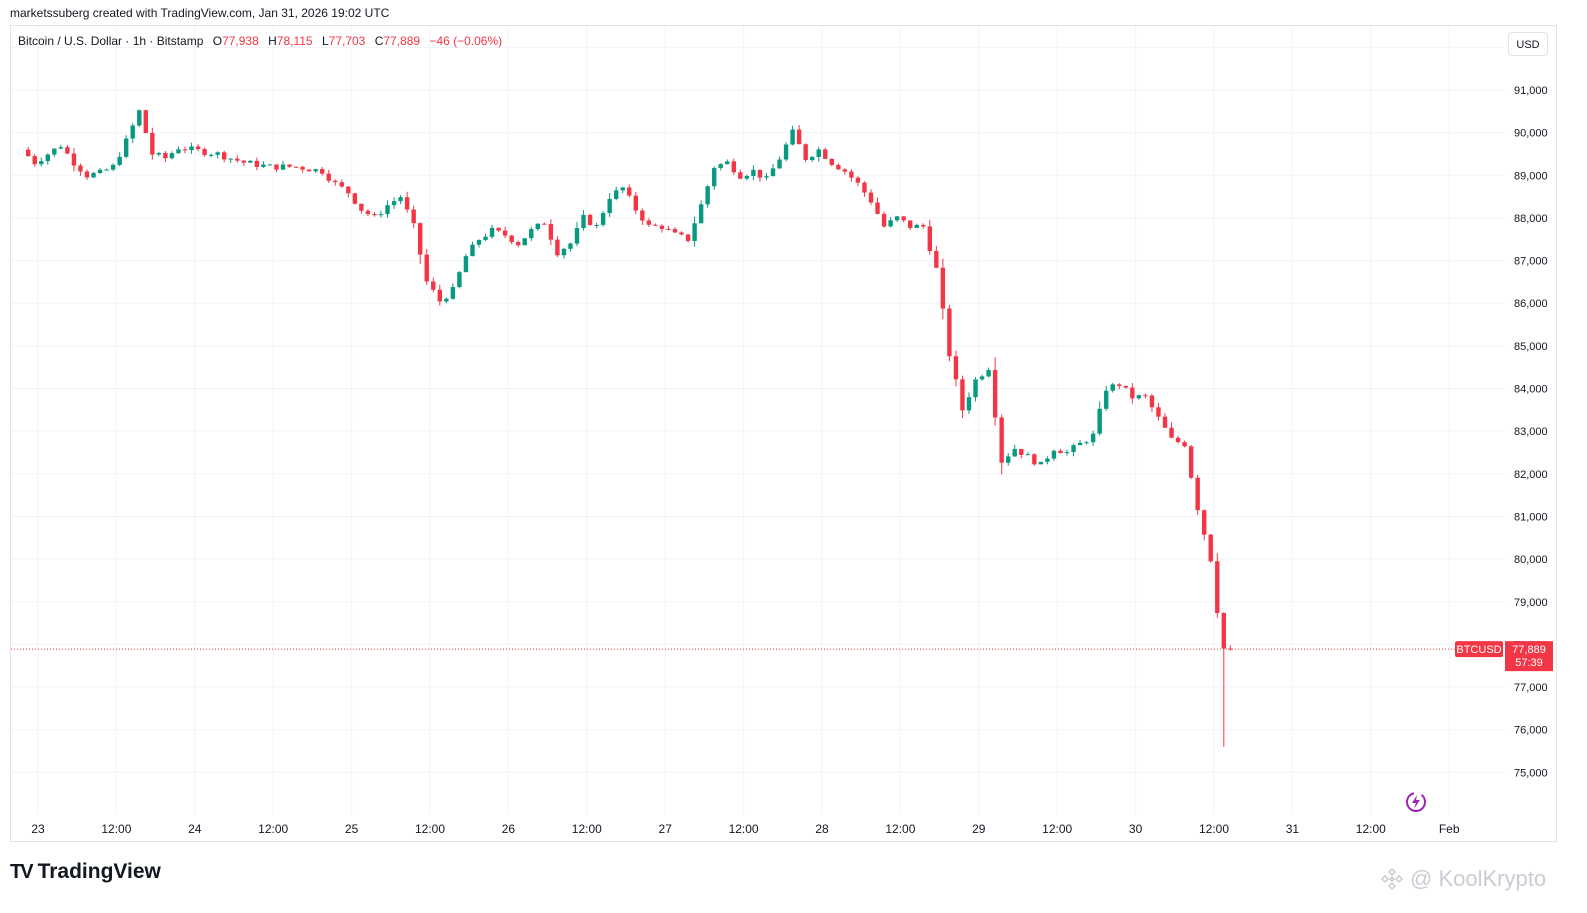  Describe the element at coordinates (38, 829) in the screenshot. I see `x-tick-label: 23` at that location.